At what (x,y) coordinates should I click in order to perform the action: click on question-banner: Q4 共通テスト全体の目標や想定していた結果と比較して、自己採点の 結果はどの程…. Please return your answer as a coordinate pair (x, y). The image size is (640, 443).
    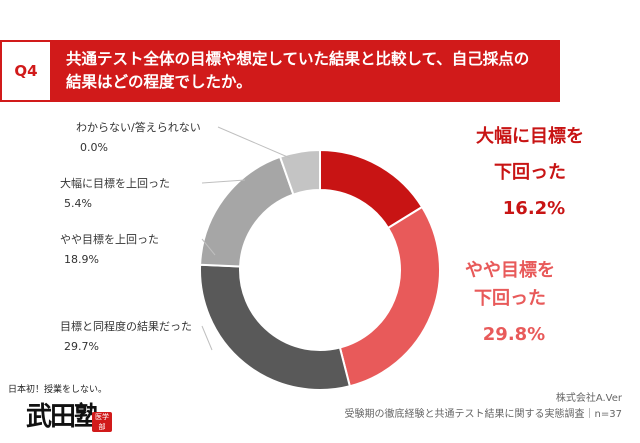
    Looking at the image, I should click on (280, 71).